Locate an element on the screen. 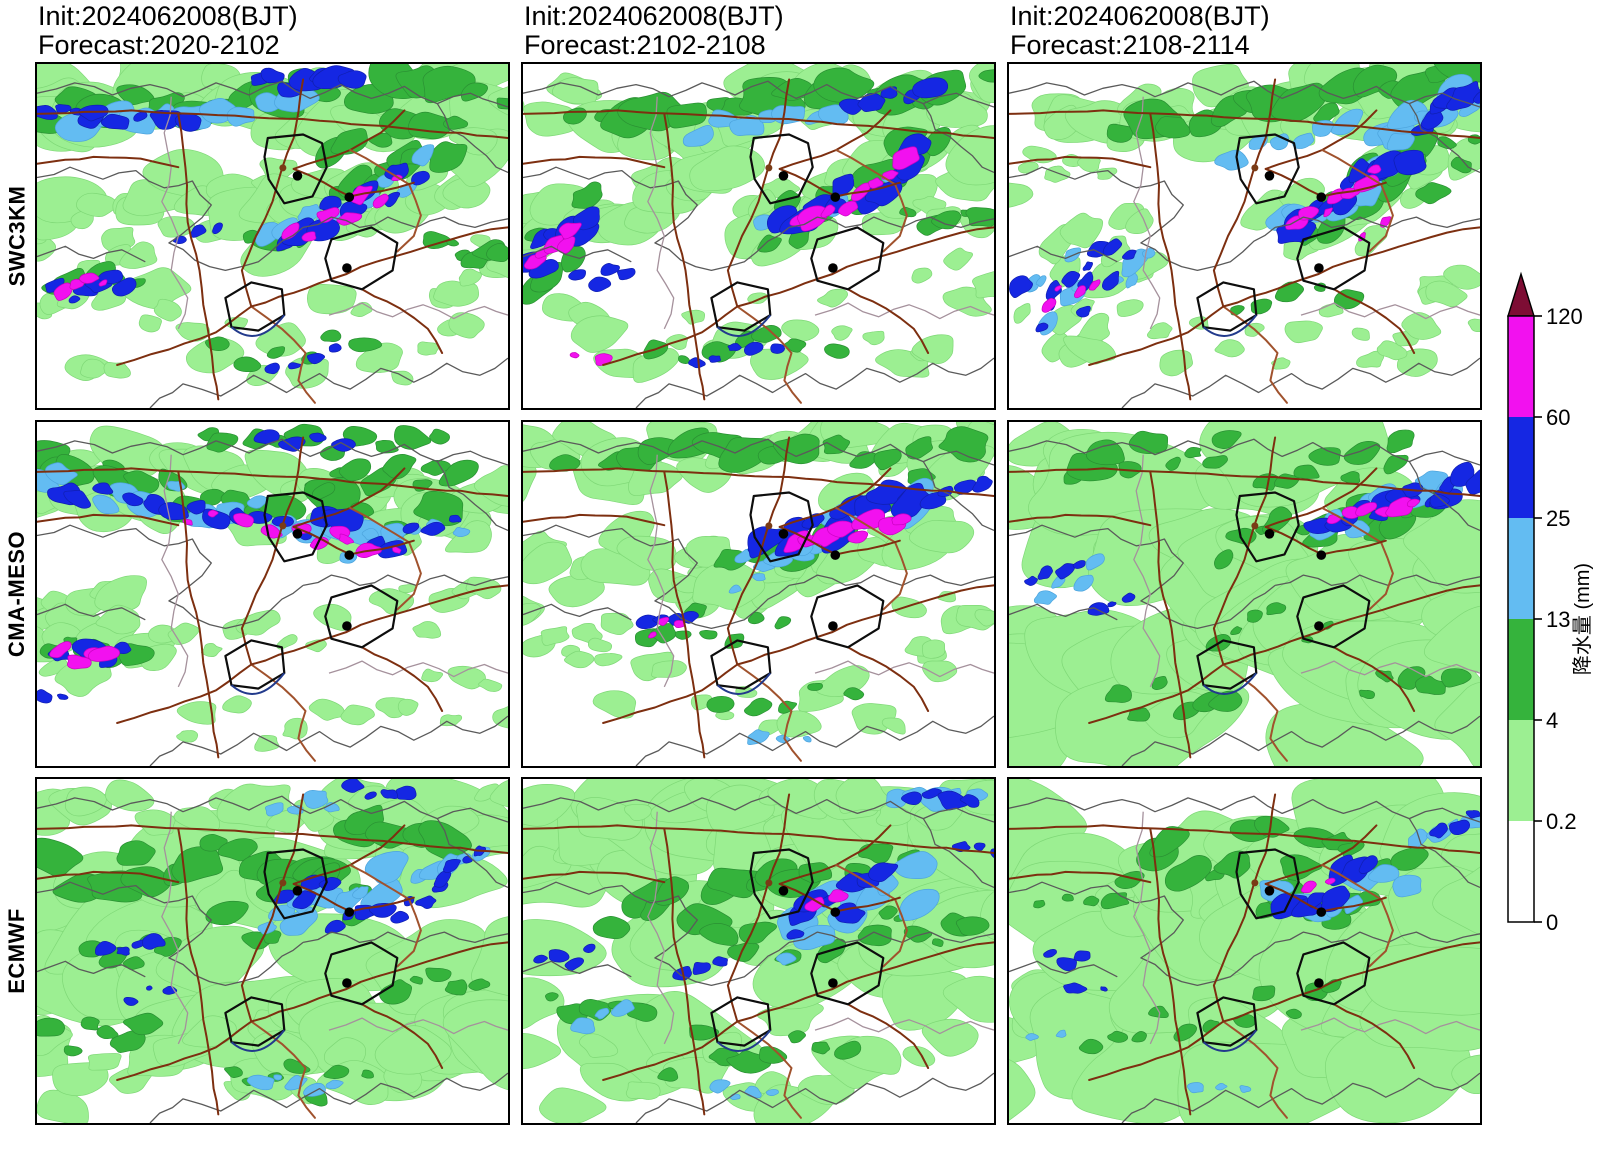 The height and width of the screenshot is (1151, 1600). forecast-label-2: Forecast:2102-2108 is located at coordinates (645, 45).